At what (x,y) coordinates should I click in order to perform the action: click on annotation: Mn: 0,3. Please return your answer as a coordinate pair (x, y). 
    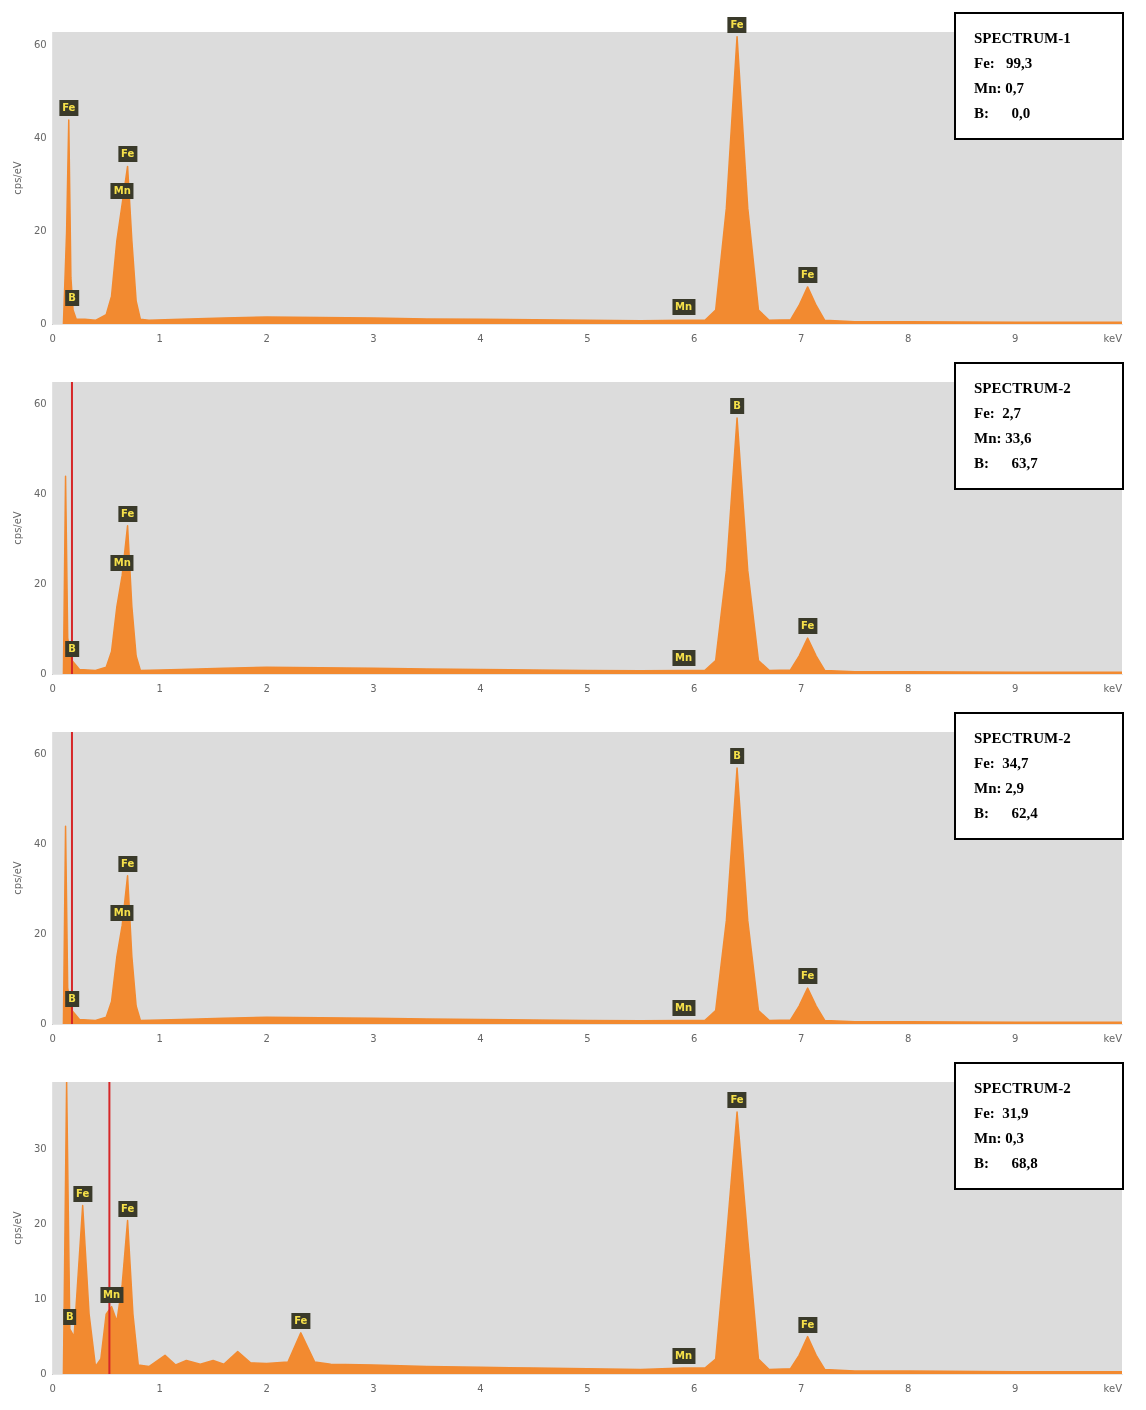
    Looking at the image, I should click on (999, 1138).